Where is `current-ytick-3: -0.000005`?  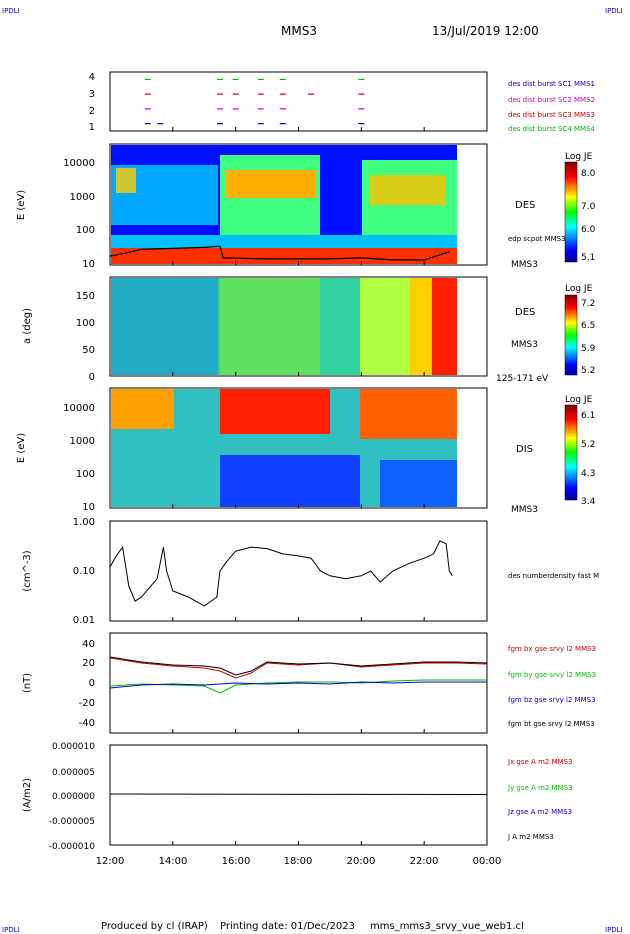 current-ytick-3: -0.000005 is located at coordinates (72, 822).